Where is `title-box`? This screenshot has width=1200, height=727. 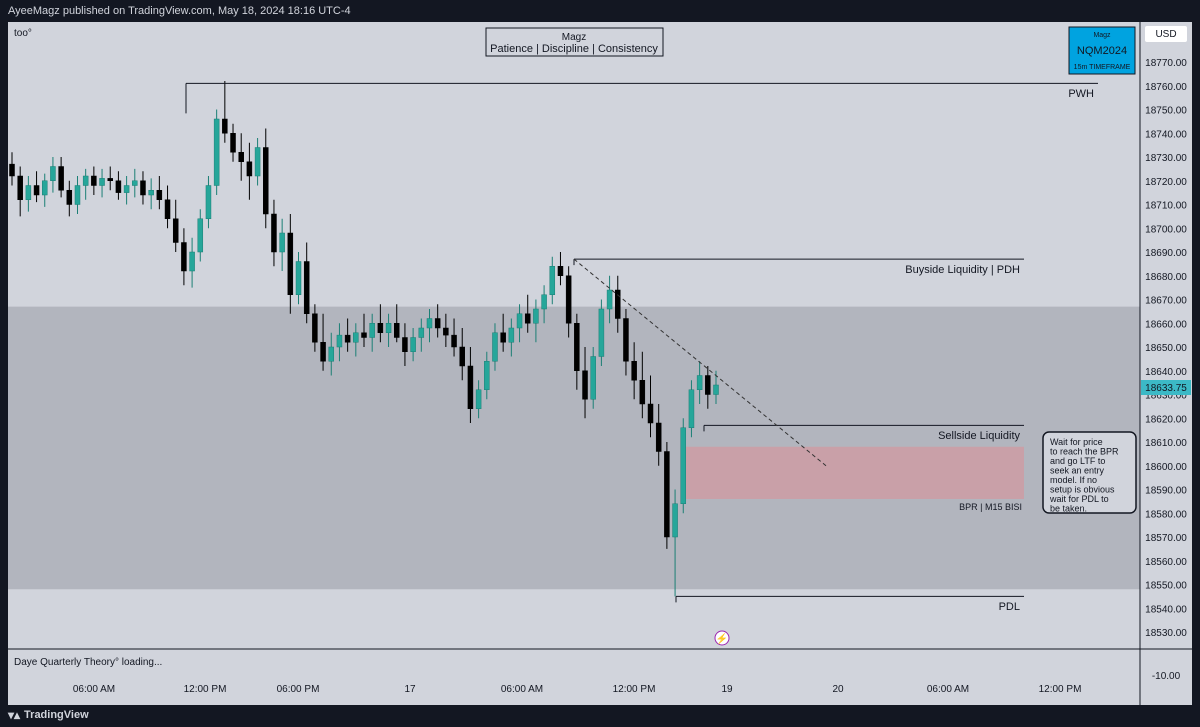 title-box is located at coordinates (574, 42).